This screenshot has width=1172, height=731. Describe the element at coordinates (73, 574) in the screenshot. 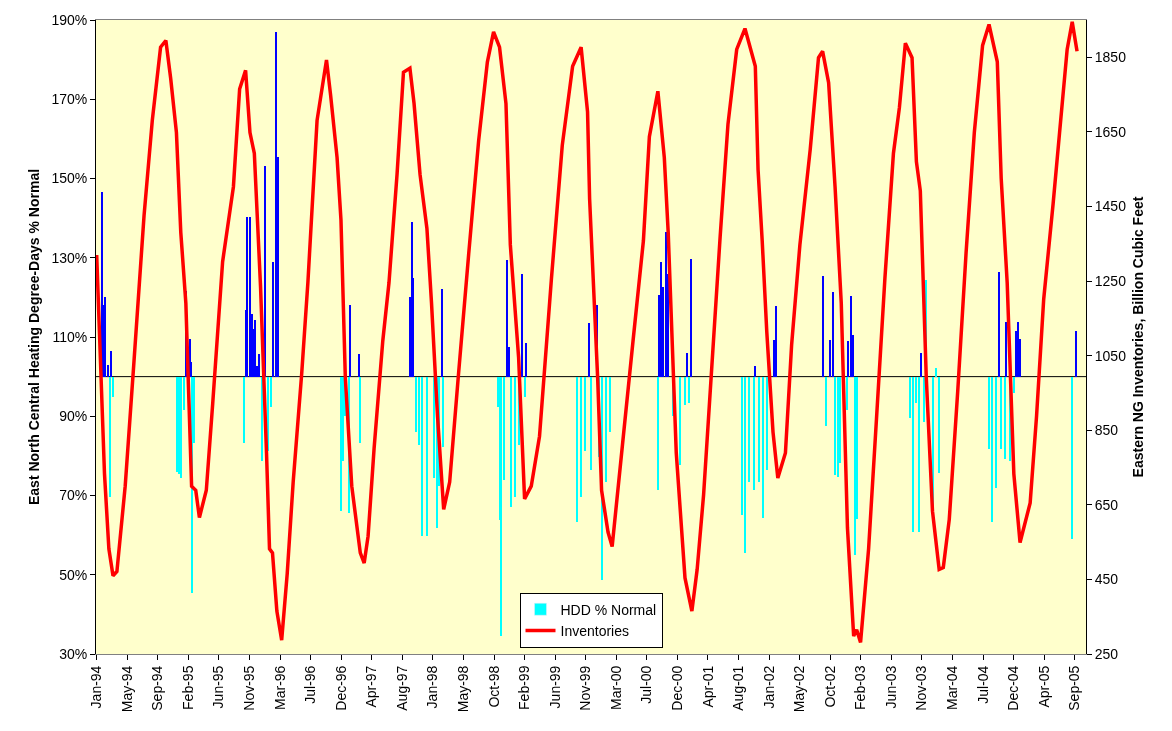

I see `y-tick-label: 50%` at that location.